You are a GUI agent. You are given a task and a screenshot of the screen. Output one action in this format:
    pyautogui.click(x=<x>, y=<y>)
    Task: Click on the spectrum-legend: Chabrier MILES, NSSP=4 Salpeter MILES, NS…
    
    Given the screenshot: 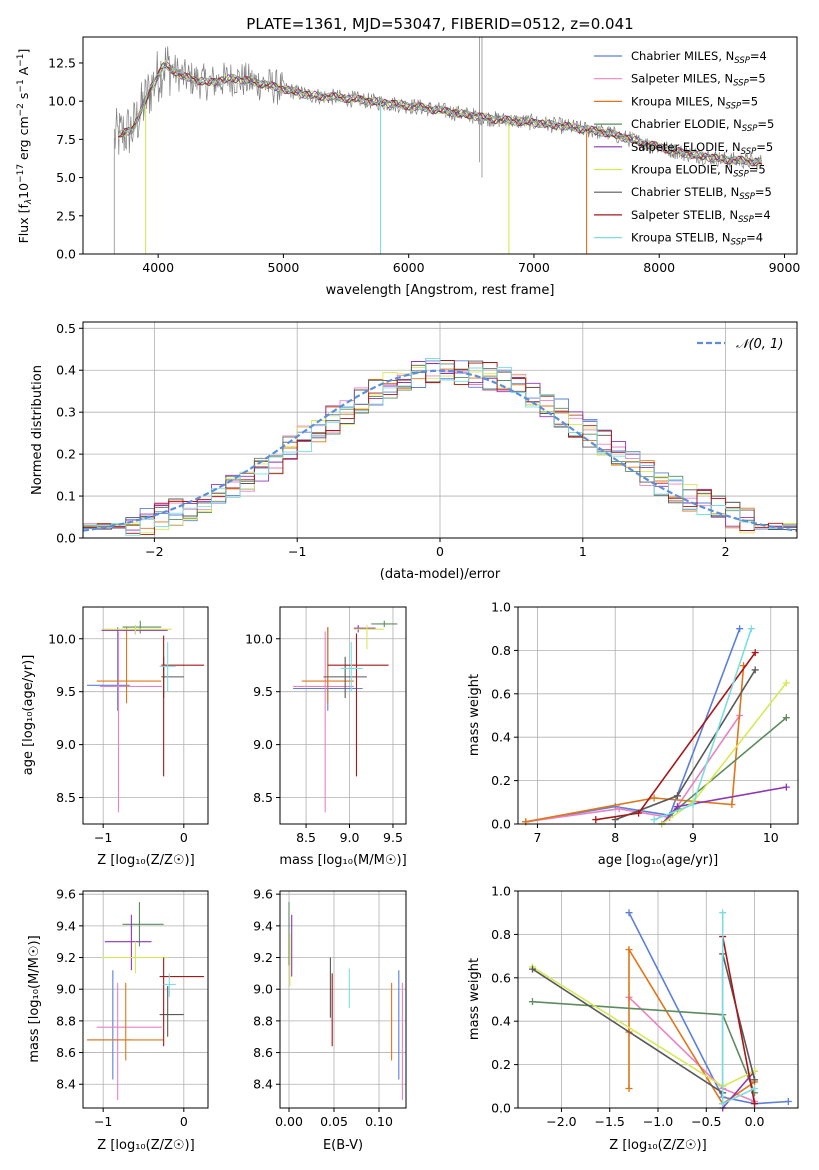 What is the action you would take?
    pyautogui.click(x=684, y=148)
    